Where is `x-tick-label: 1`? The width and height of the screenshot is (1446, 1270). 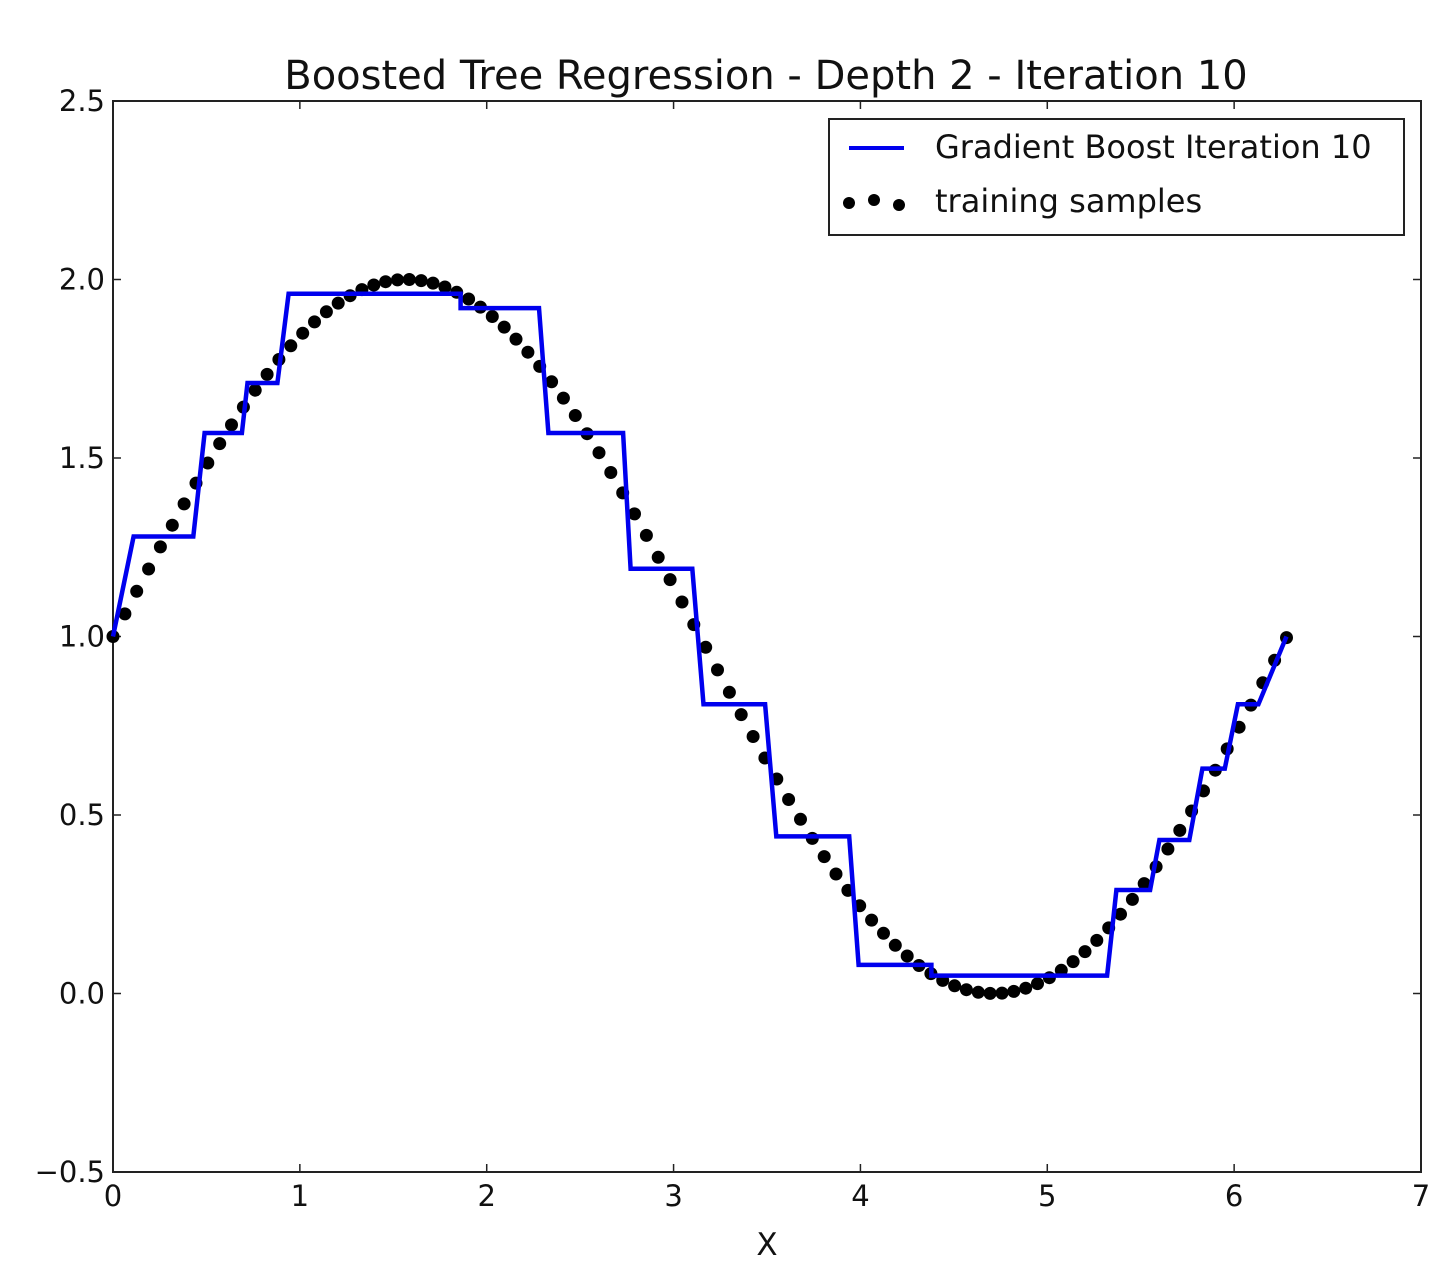 x-tick-label: 1 is located at coordinates (300, 1196).